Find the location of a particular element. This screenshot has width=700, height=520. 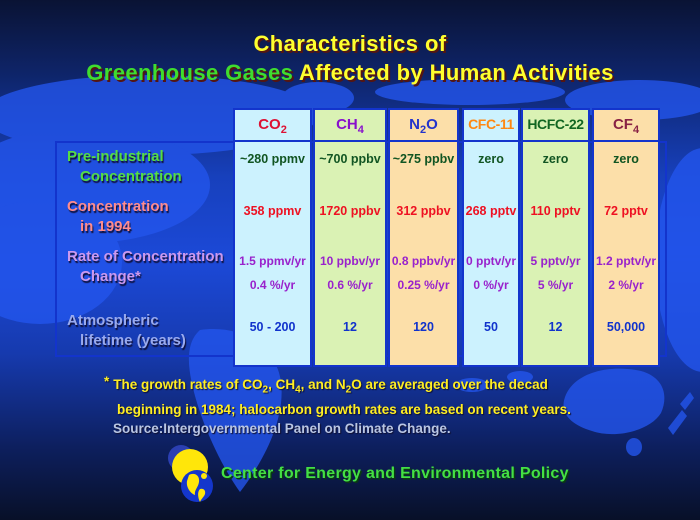

column-header-cf4: CF4 is located at coordinates (626, 126).